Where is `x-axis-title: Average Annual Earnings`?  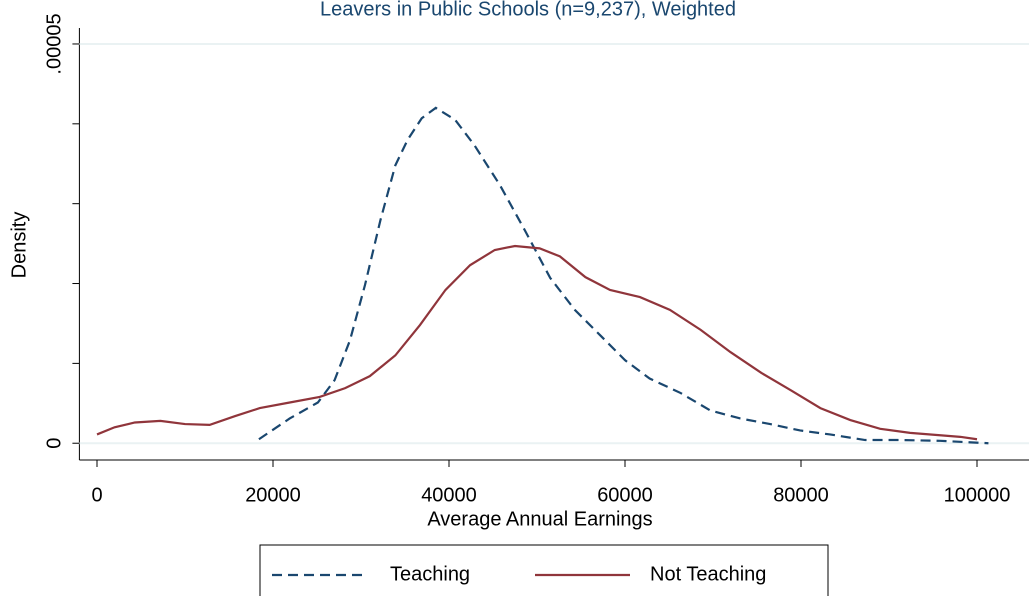 x-axis-title: Average Annual Earnings is located at coordinates (539, 519).